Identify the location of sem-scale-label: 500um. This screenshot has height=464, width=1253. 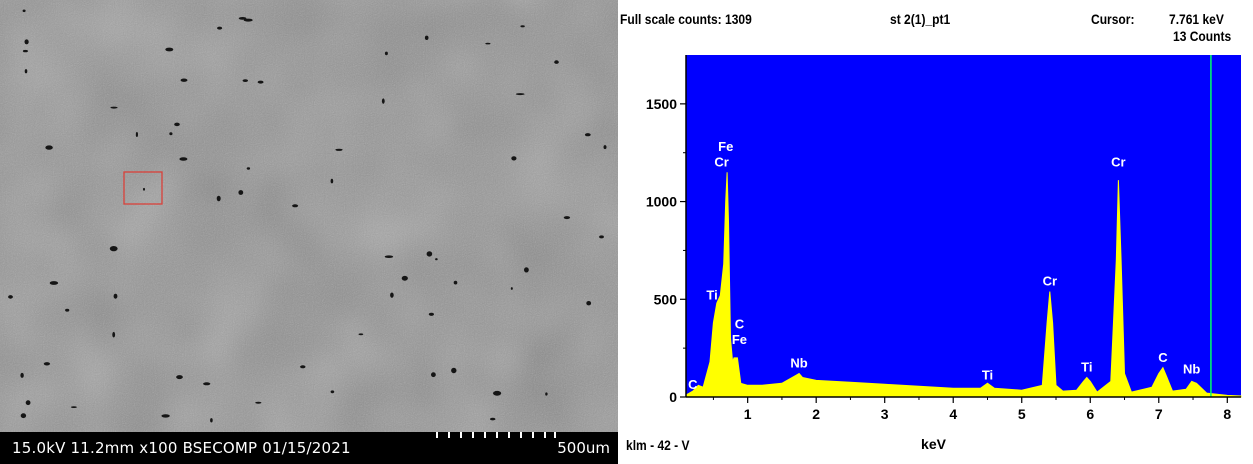
(583, 448).